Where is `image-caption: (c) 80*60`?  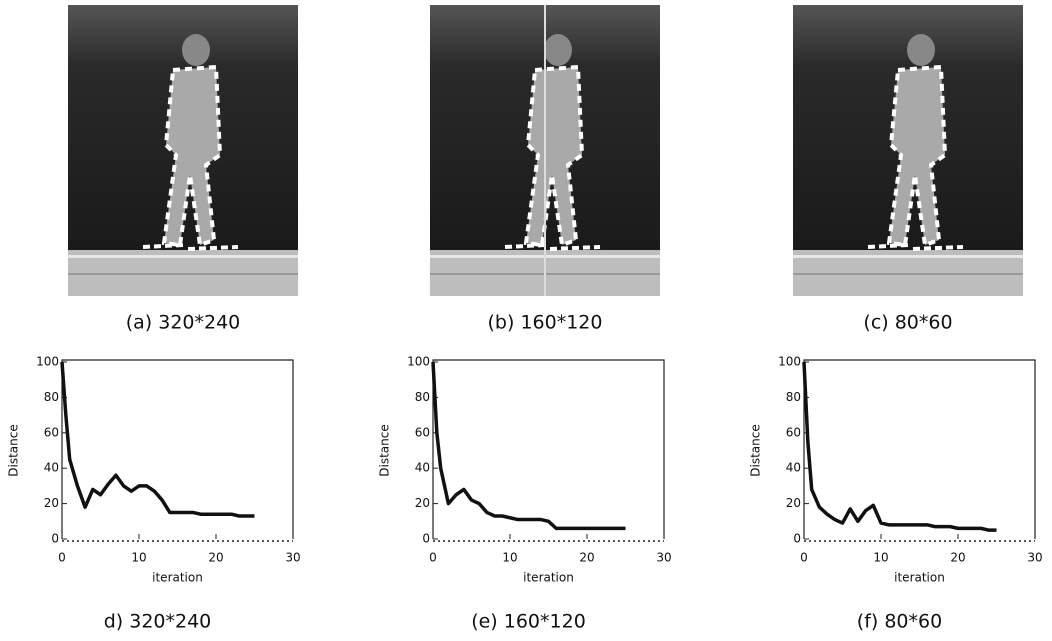
image-caption: (c) 80*60 is located at coordinates (907, 323).